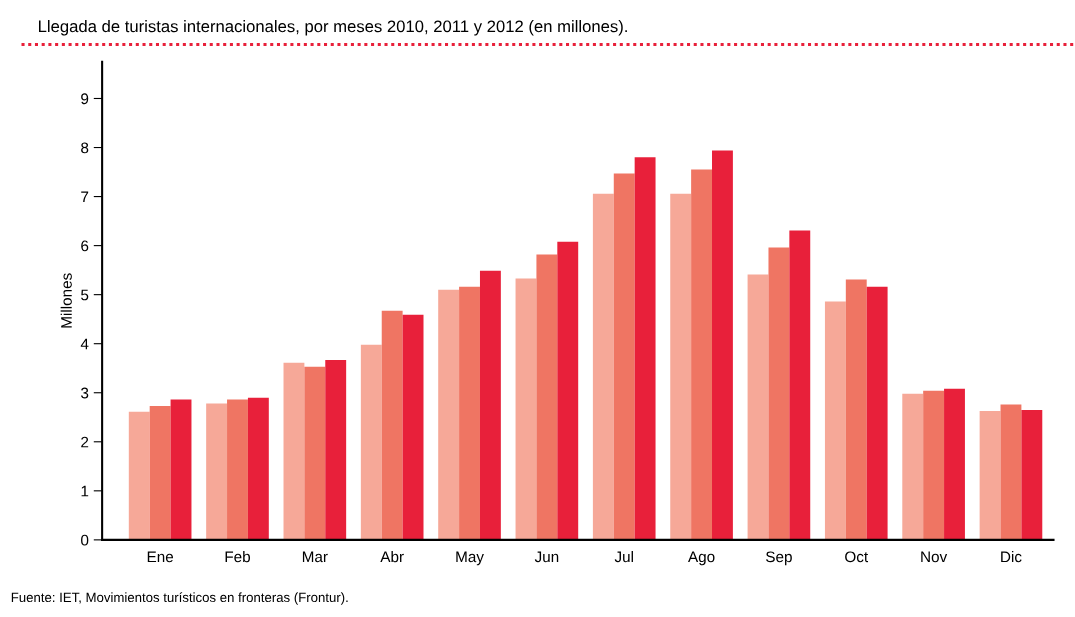  What do you see at coordinates (238, 556) in the screenshot?
I see `x-tick-label: Feb` at bounding box center [238, 556].